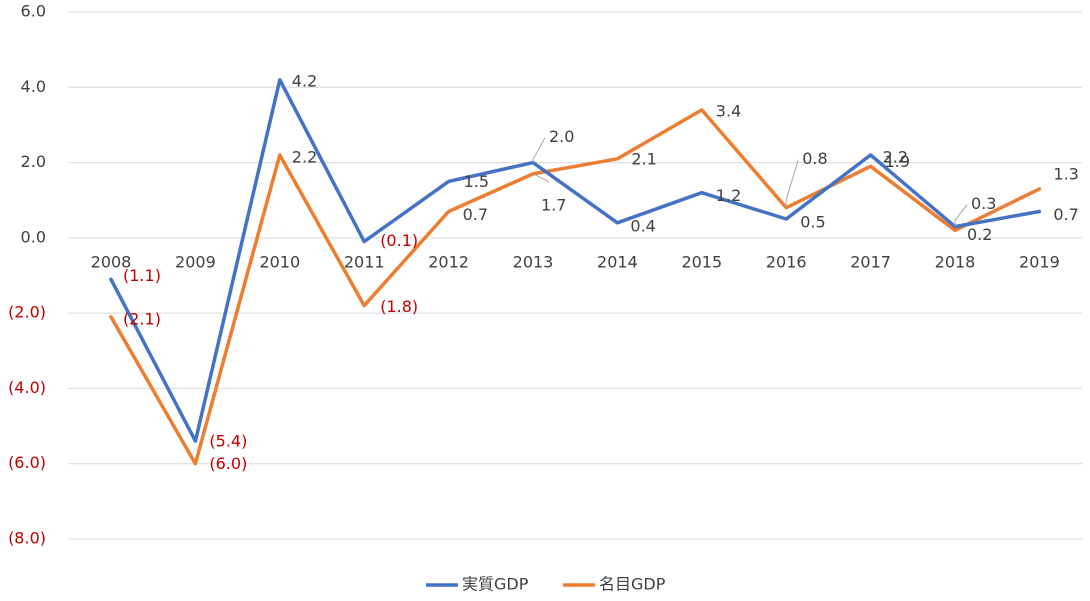  Describe the element at coordinates (228, 441) in the screenshot. I see `data-label: (5.4)` at that location.